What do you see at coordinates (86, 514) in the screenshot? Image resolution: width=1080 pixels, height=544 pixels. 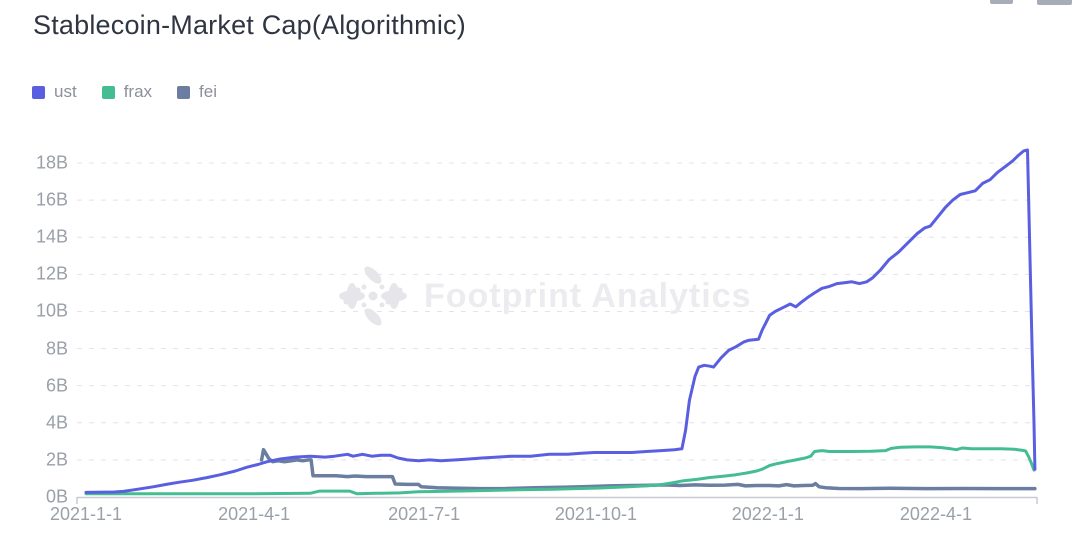 I see `x-axis-label: 2021-1-1` at bounding box center [86, 514].